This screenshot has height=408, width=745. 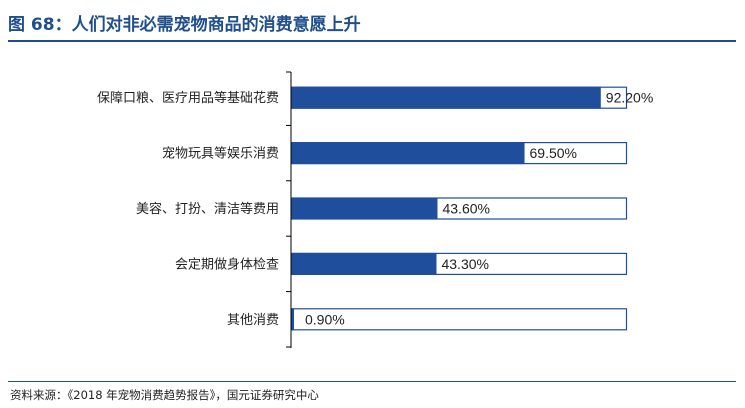 I want to click on category-label: 宠物玩具等娱乐消费, so click(x=220, y=154).